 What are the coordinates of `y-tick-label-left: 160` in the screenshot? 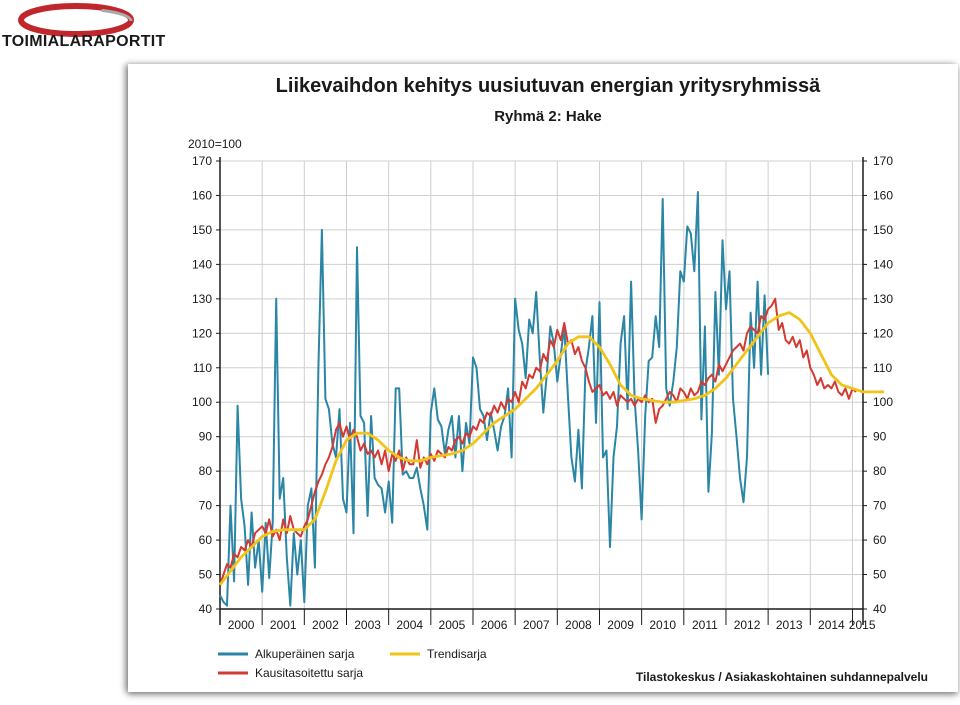 It's located at (202, 195).